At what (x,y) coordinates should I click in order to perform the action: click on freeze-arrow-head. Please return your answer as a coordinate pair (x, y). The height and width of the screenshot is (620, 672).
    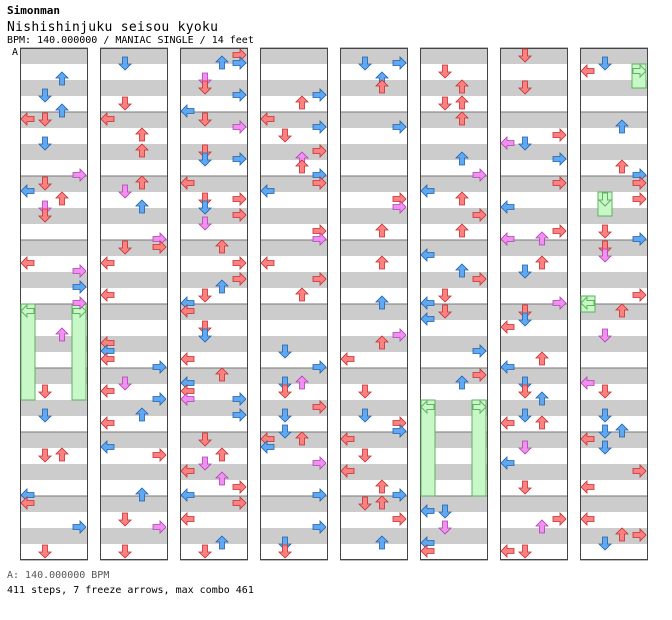
    Looking at the image, I should click on (479, 407).